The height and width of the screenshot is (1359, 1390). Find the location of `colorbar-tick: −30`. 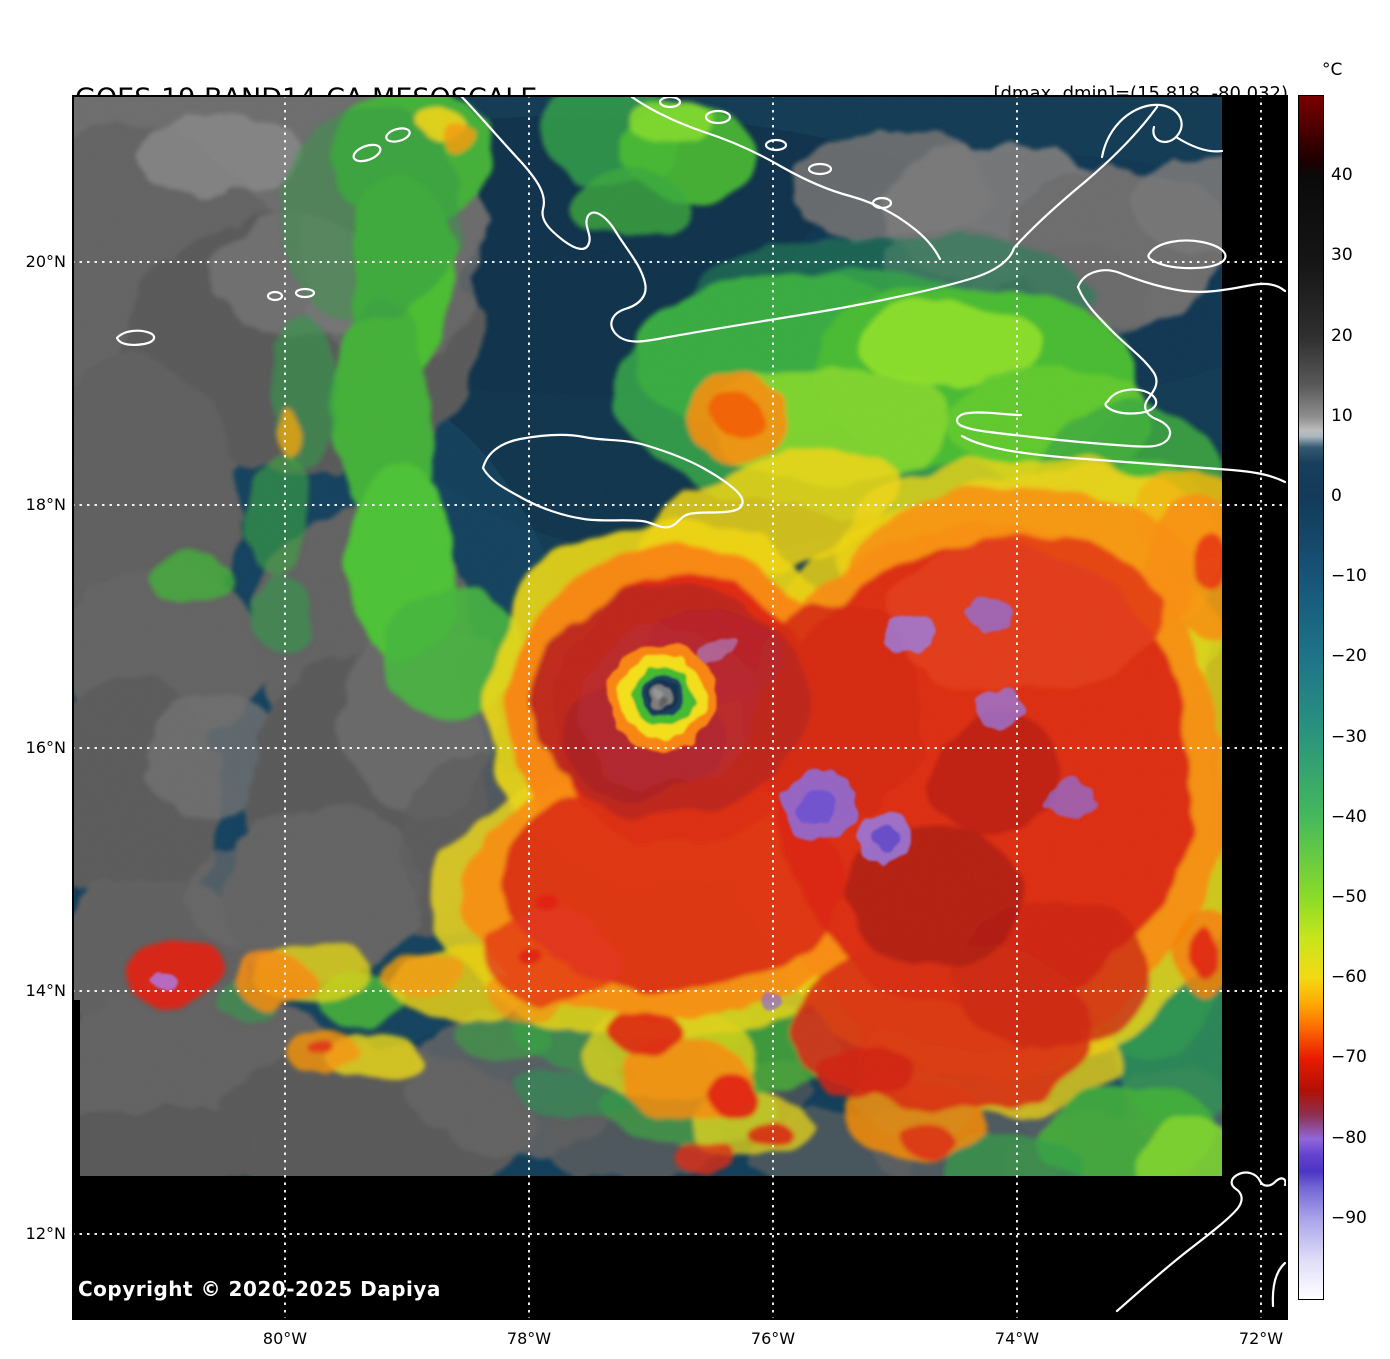

colorbar-tick: −30 is located at coordinates (1349, 736).